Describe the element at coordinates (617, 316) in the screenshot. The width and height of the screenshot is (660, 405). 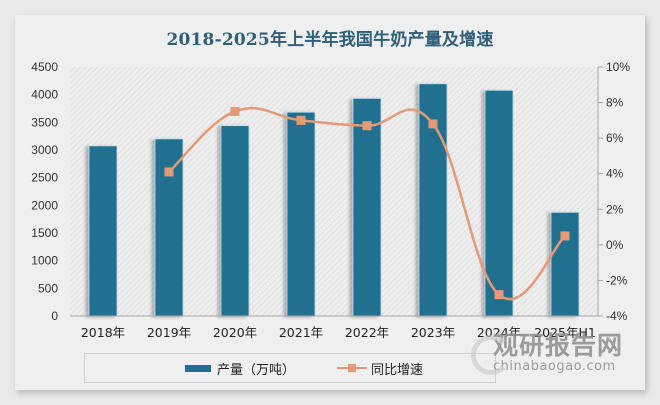
I see `right-axis-tick: -4%` at that location.